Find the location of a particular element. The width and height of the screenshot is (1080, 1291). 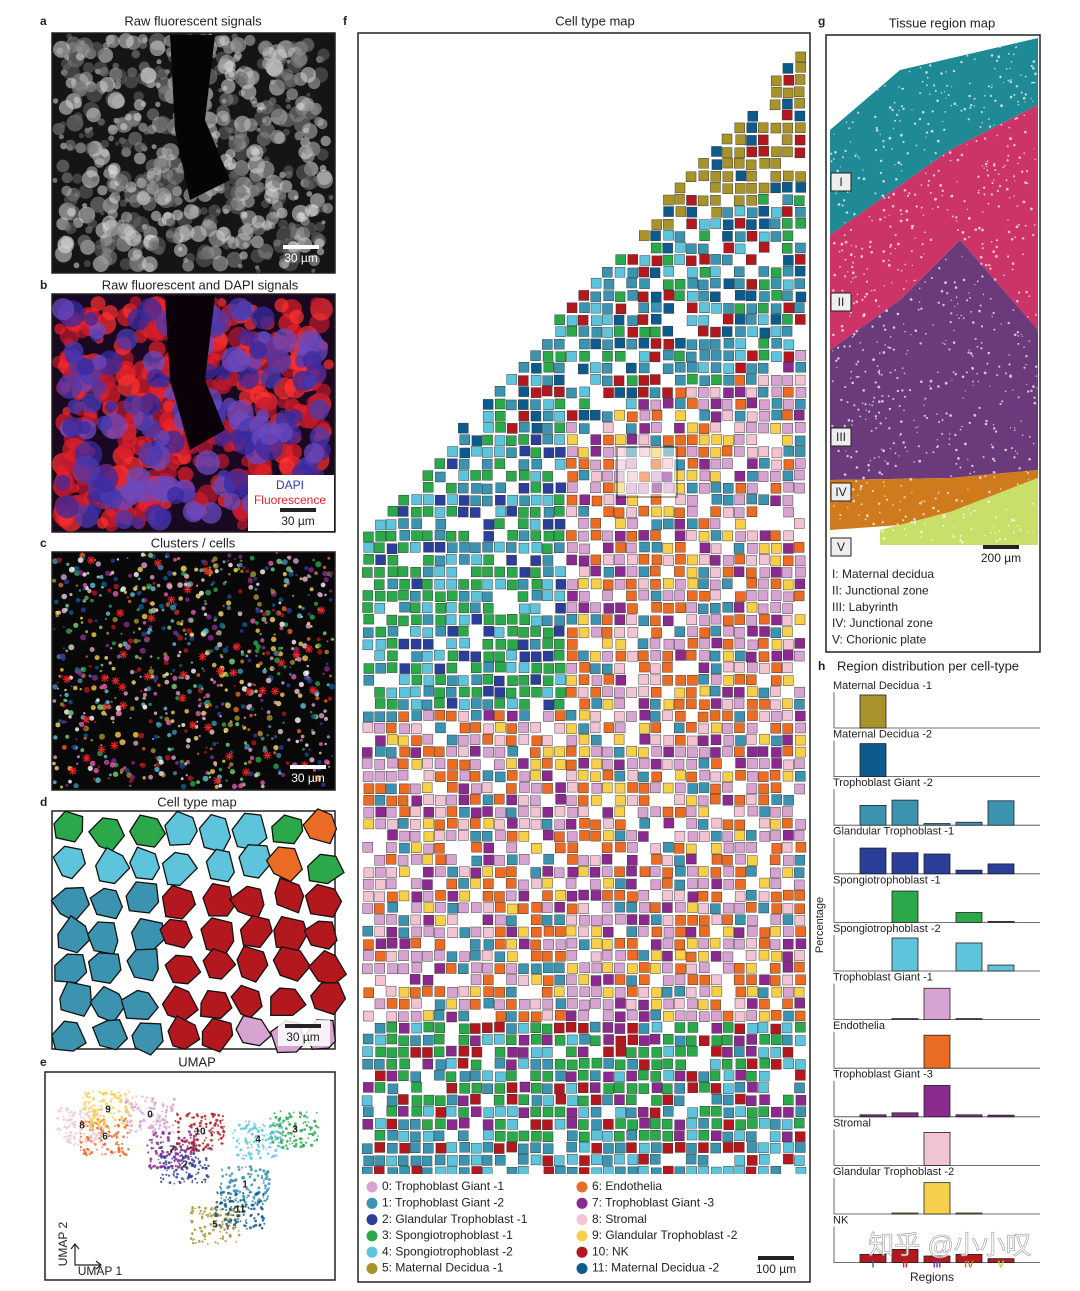

cluster-label: 0 is located at coordinates (150, 1115).